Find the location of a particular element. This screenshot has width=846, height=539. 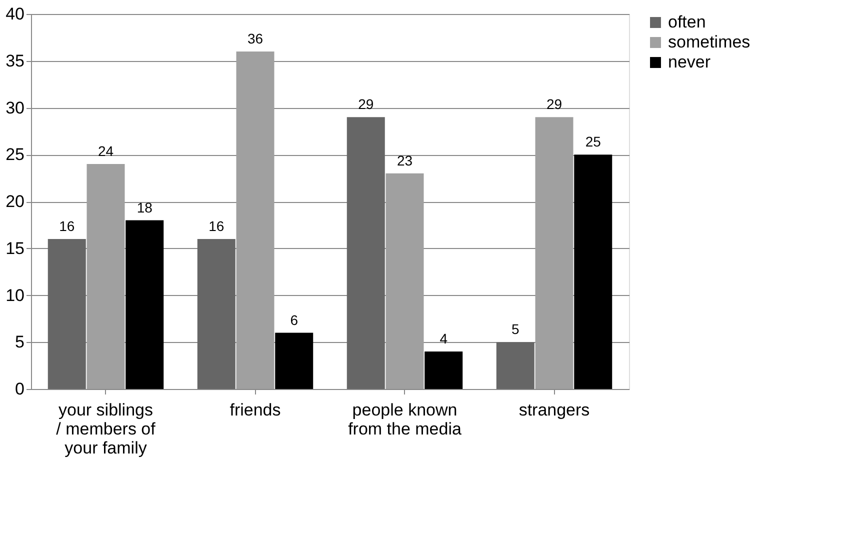

y-tick-label: 5 is located at coordinates (19, 342).